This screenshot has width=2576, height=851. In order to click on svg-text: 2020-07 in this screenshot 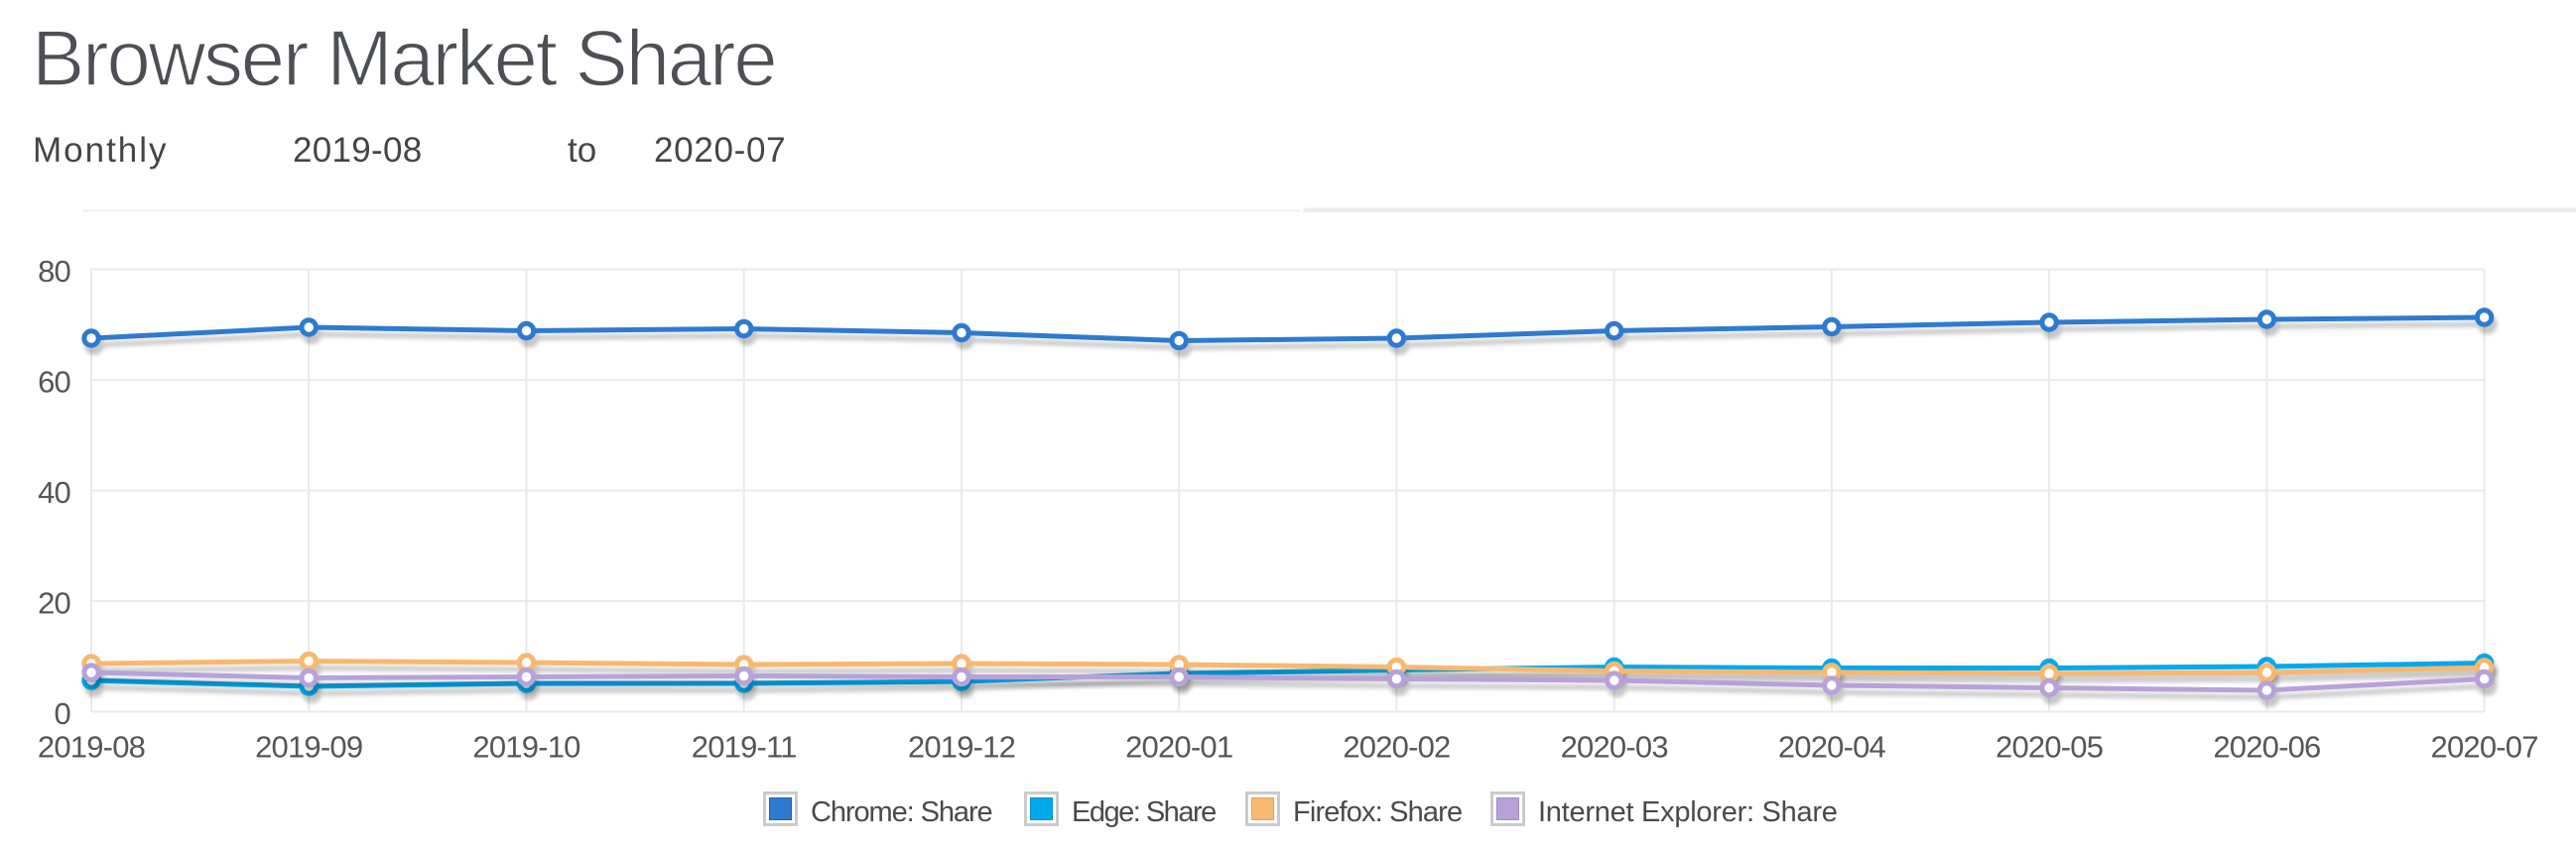, I will do `click(2485, 747)`.